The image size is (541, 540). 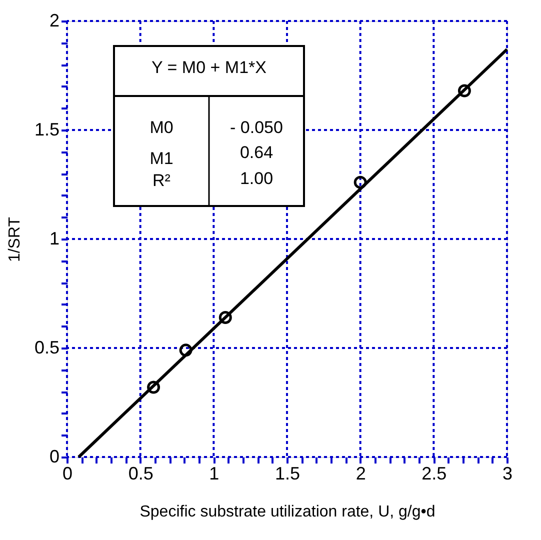 What do you see at coordinates (434, 474) in the screenshot?
I see `x-tick-label: 2.5` at bounding box center [434, 474].